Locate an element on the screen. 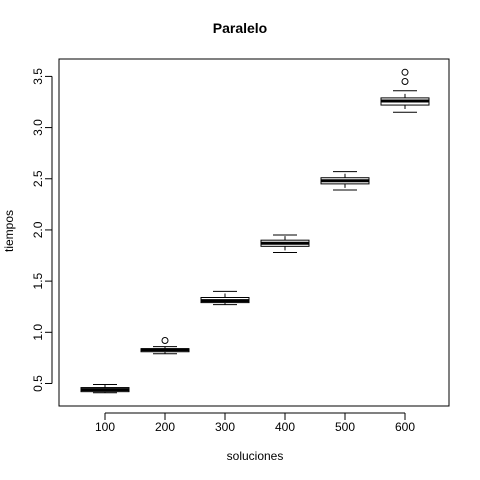  y-tick-label: 2.5 is located at coordinates (38, 178).